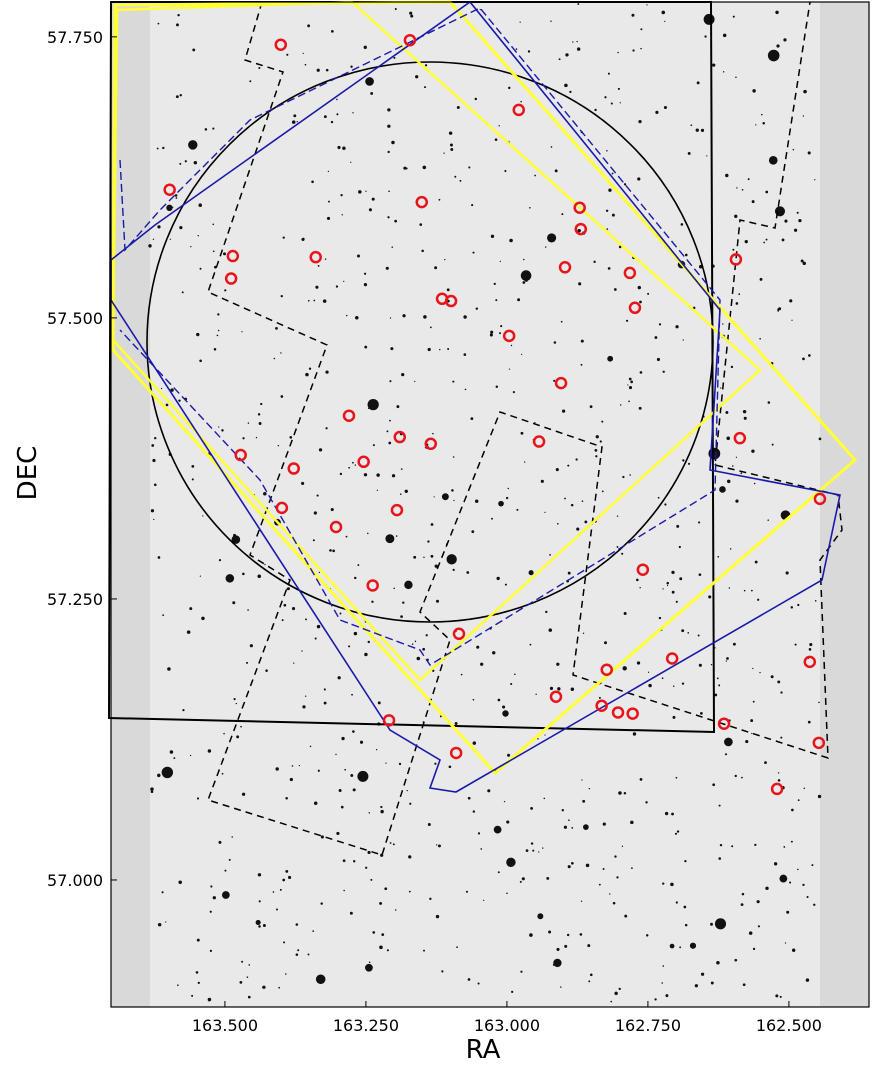  I want to click on x-tick-label: 163.000, so click(507, 1025).